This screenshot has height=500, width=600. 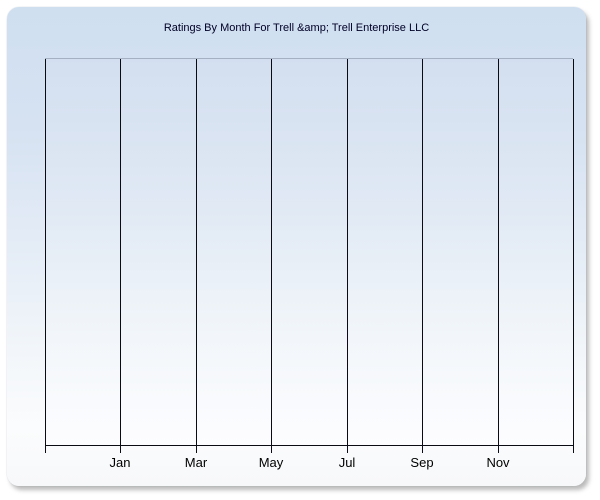 What do you see at coordinates (120, 462) in the screenshot?
I see `x-tick-label: Jan` at bounding box center [120, 462].